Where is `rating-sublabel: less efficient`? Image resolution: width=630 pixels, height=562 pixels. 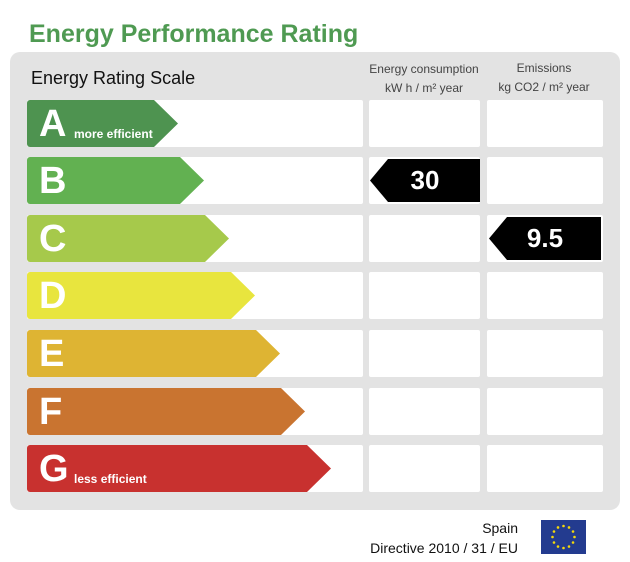
rating-sublabel: less efficient is located at coordinates (110, 479).